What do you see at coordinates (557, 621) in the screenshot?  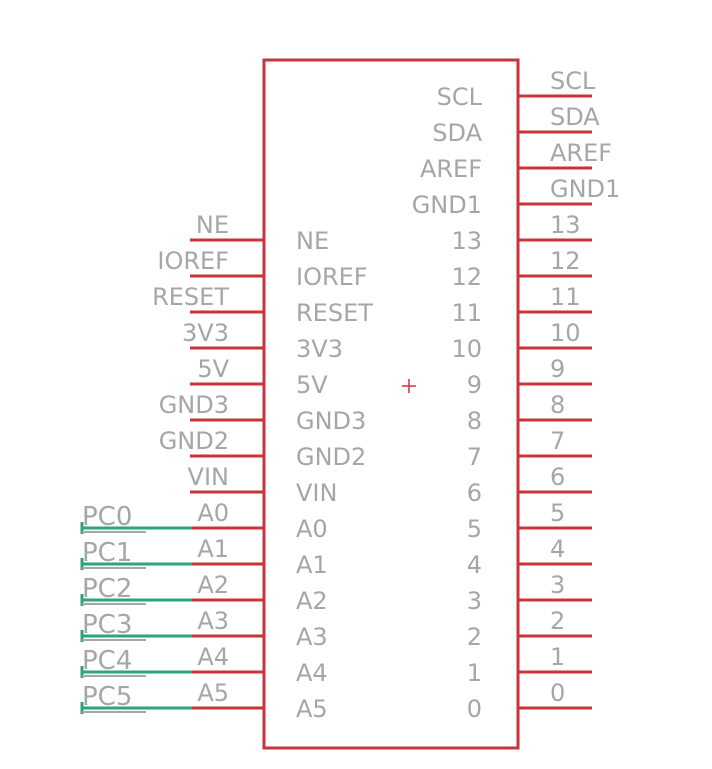 I see `pin-name-outer-d2: 2` at bounding box center [557, 621].